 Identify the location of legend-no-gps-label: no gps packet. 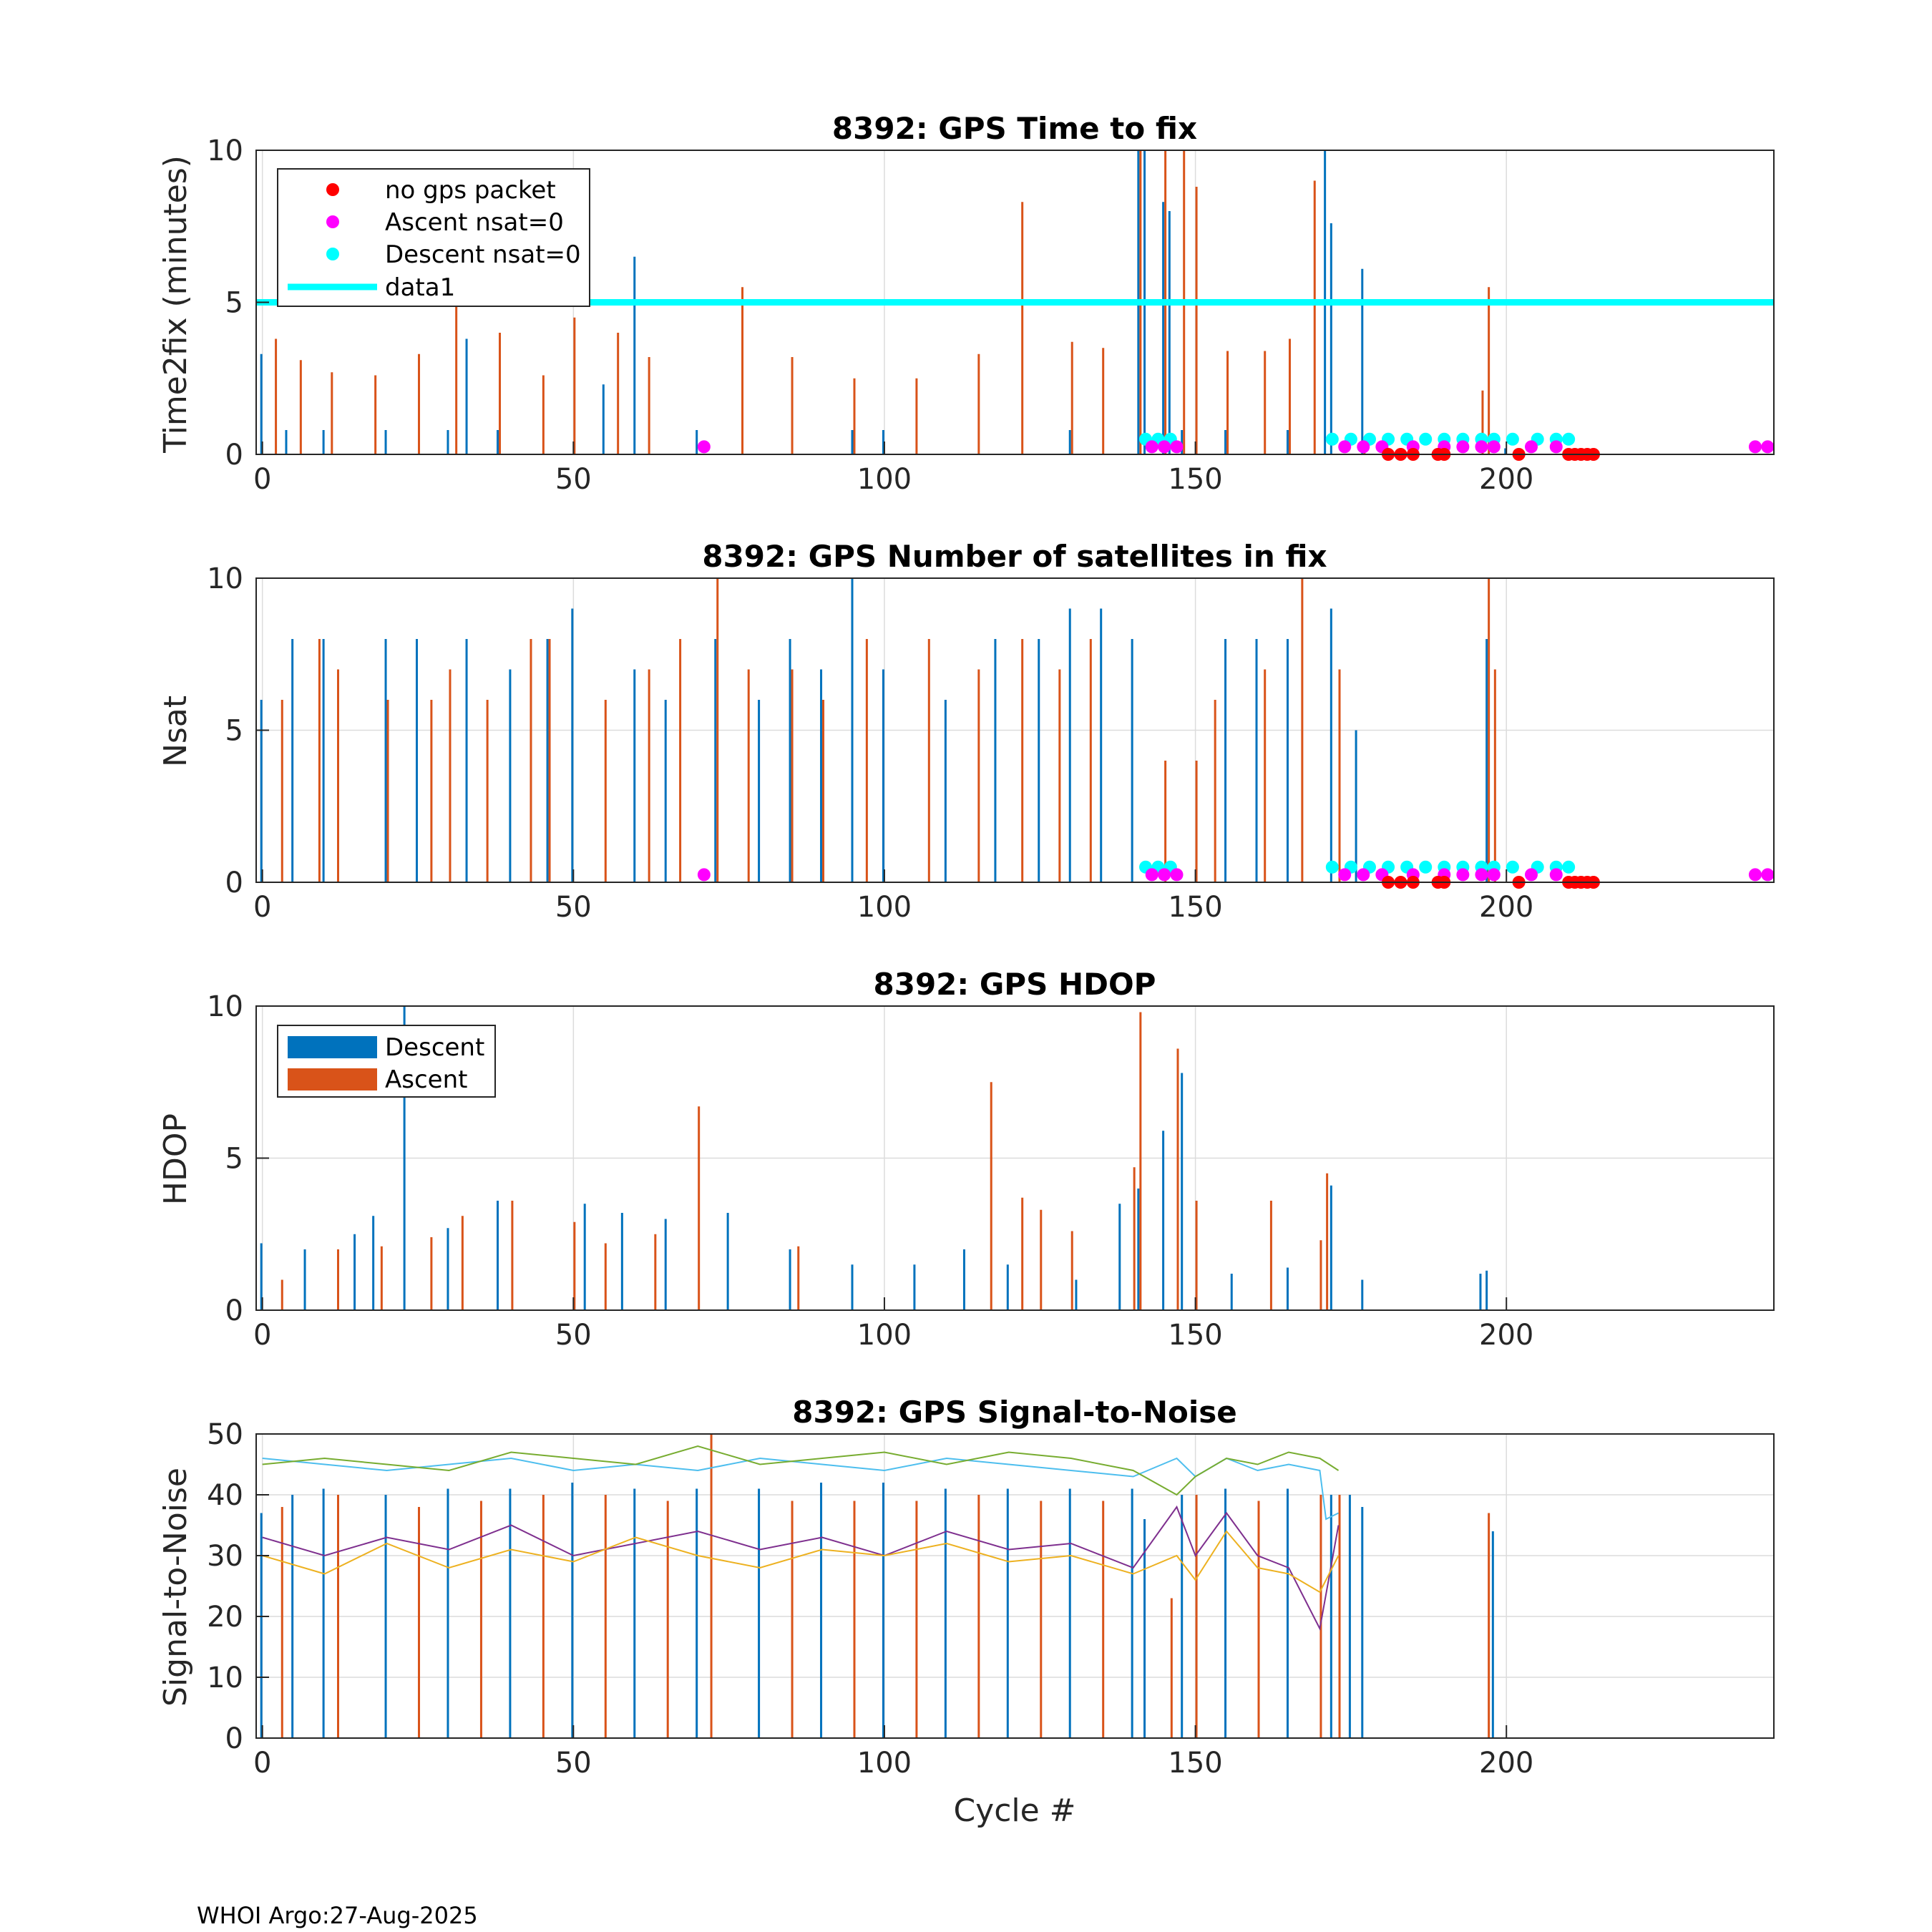
(470, 190).